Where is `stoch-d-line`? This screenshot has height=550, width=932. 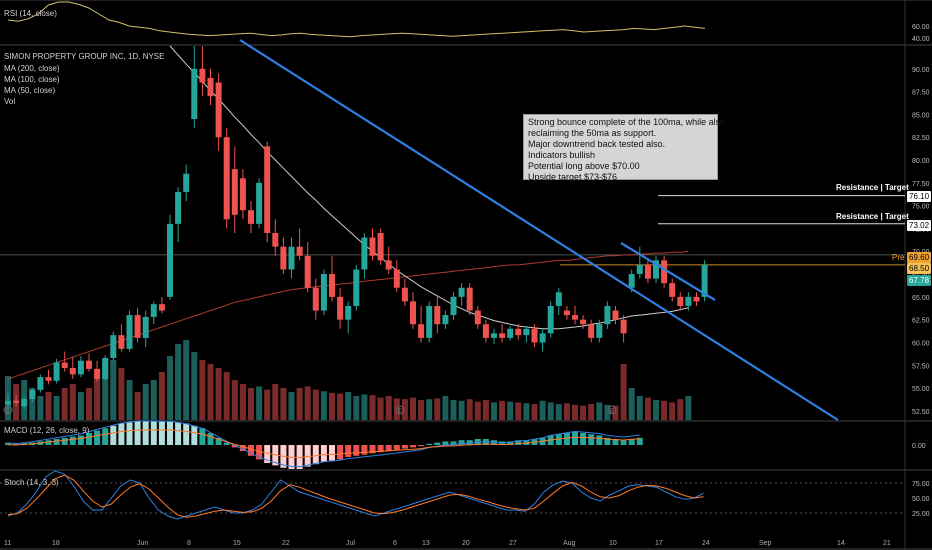 stoch-d-line is located at coordinates (355, 496).